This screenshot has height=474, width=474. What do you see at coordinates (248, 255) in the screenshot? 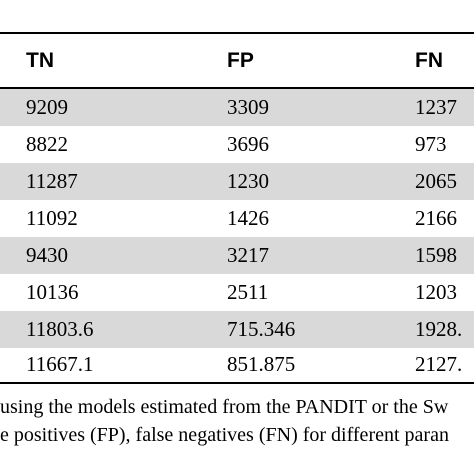
I see `cell-fp: 3217` at bounding box center [248, 255].